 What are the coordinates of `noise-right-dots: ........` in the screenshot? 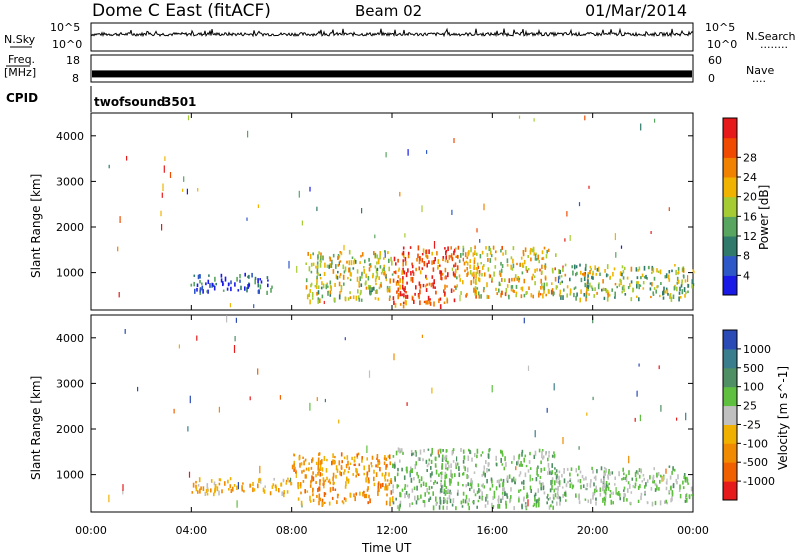 It's located at (774, 44).